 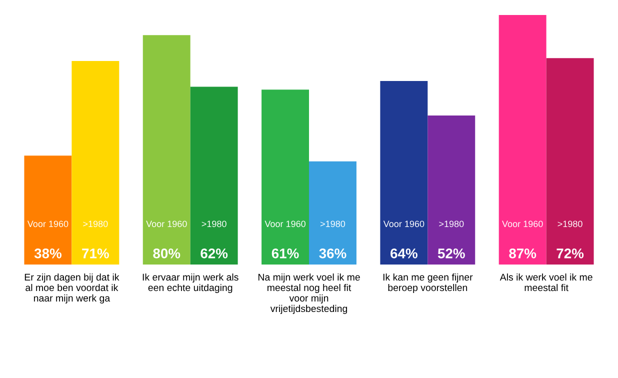 I want to click on data-label: 80%, so click(x=166, y=253).